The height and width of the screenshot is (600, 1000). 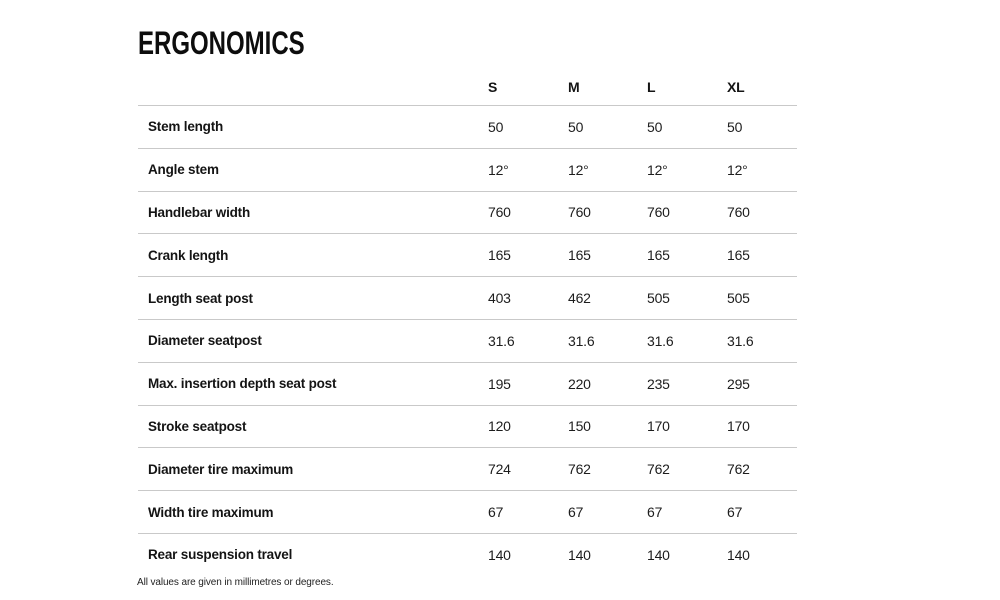 What do you see at coordinates (735, 512) in the screenshot?
I see `cell-xl: 67` at bounding box center [735, 512].